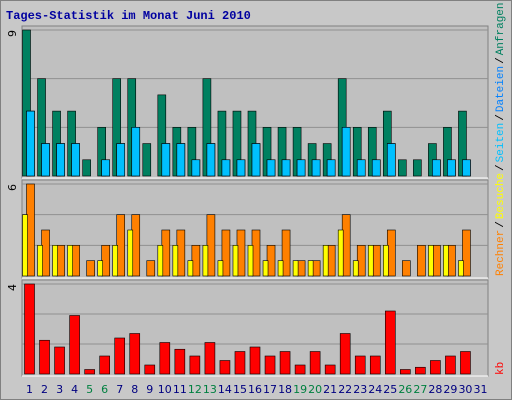 Image resolution: width=512 pixels, height=400 pixels. Describe the element at coordinates (501, 368) in the screenshot. I see `legend: kb` at that location.